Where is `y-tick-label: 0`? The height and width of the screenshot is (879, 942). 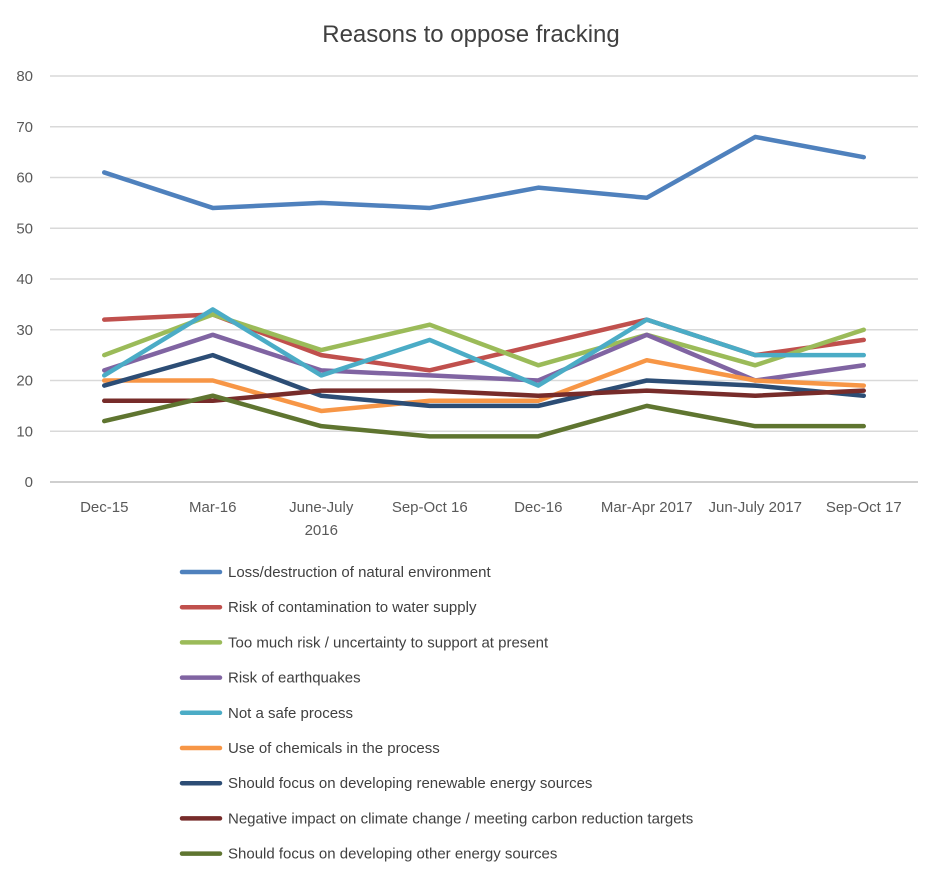 y-tick-label: 0 is located at coordinates (29, 482).